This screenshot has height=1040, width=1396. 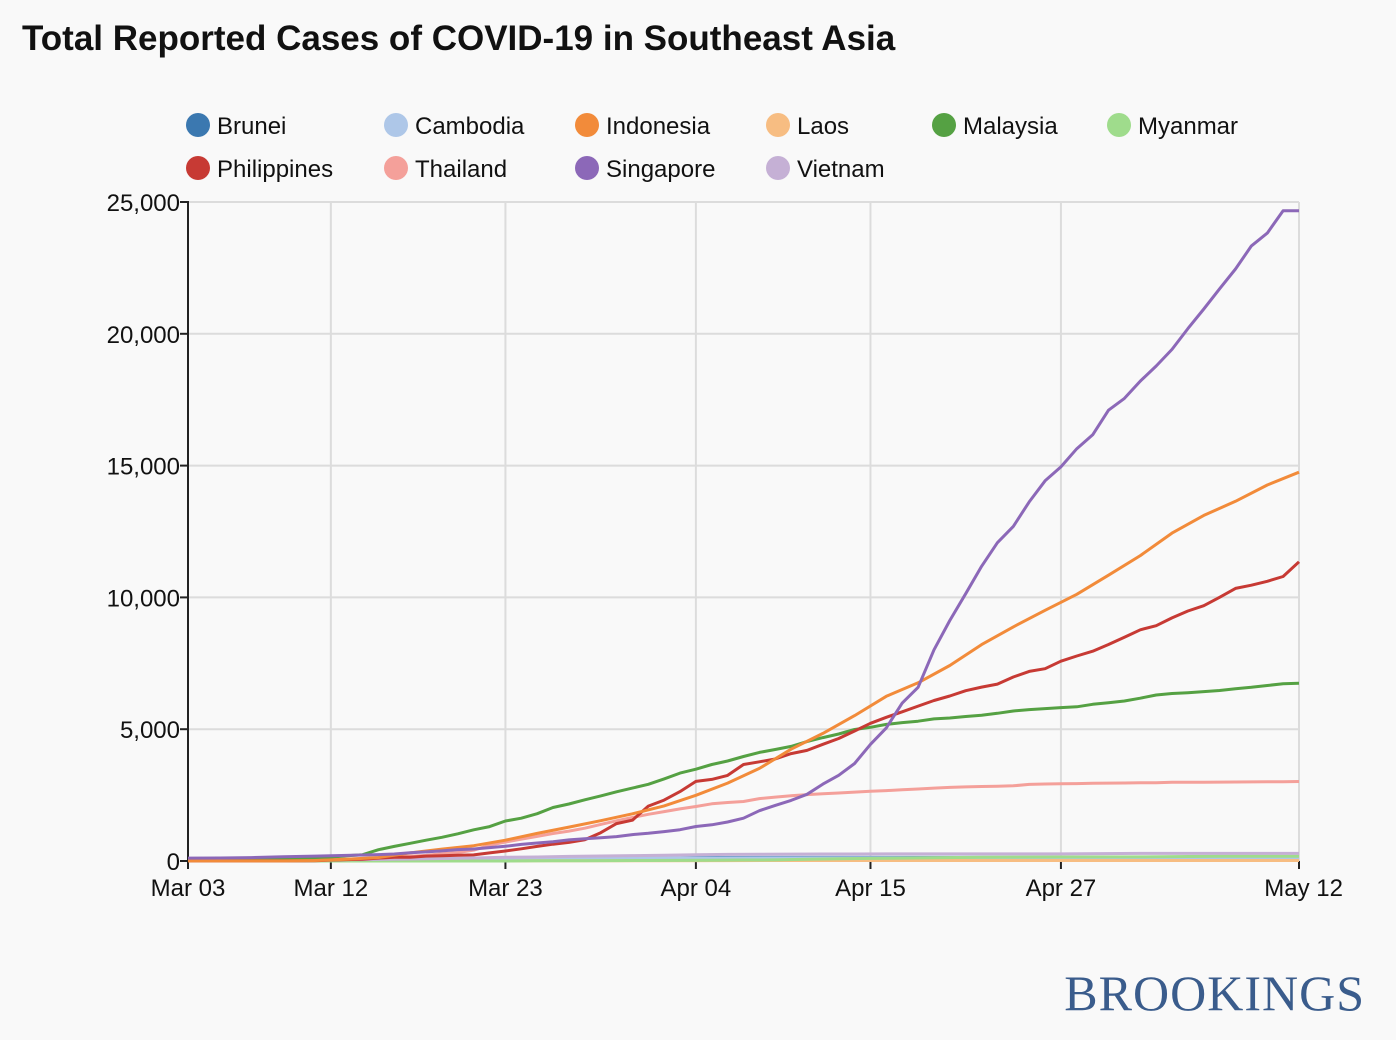 What do you see at coordinates (188, 888) in the screenshot?
I see `x-tick-label: Mar 03` at bounding box center [188, 888].